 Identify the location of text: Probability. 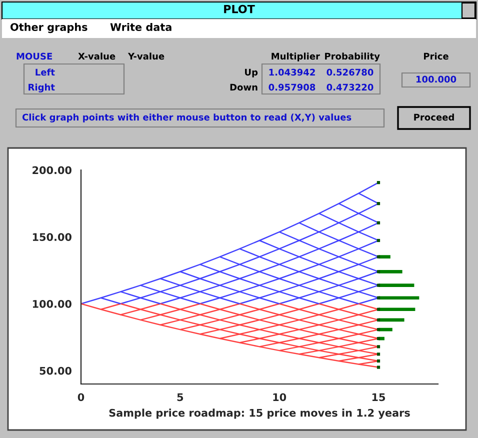
(352, 57).